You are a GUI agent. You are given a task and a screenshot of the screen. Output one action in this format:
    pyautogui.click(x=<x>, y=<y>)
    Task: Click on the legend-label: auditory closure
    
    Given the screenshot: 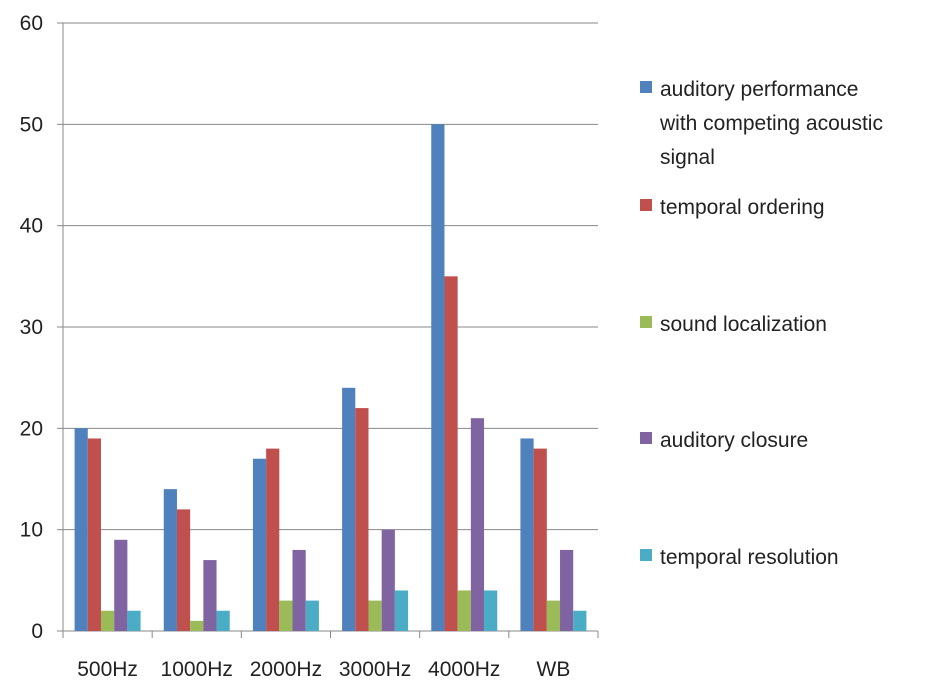 What is the action you would take?
    pyautogui.click(x=734, y=440)
    